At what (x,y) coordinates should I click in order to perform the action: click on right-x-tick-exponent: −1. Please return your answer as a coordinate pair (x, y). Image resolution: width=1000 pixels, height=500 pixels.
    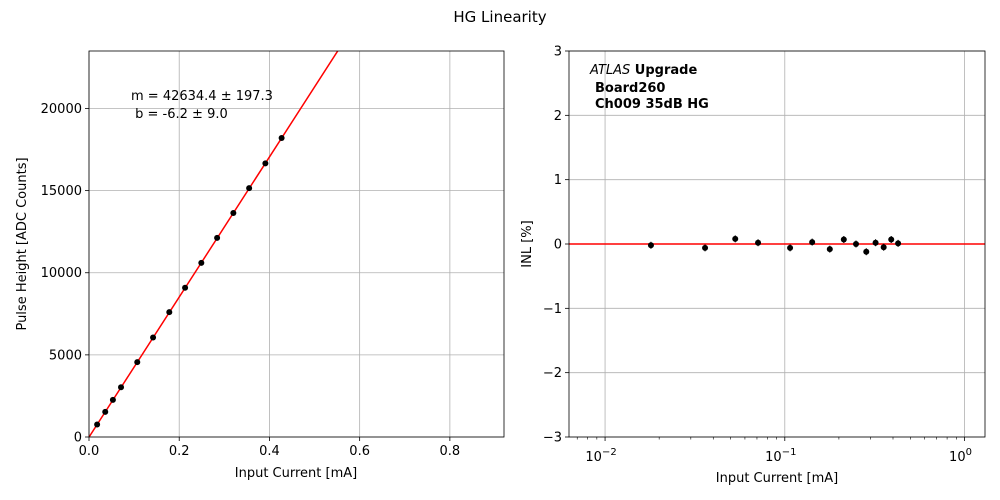
    Looking at the image, I should click on (789, 452).